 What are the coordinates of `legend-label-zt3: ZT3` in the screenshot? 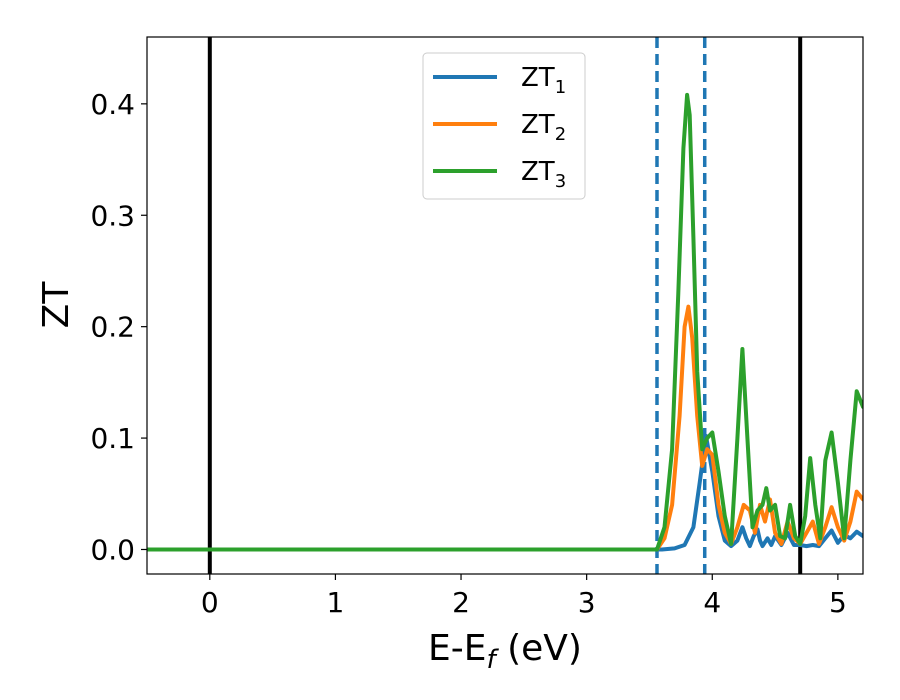 It's located at (543, 174).